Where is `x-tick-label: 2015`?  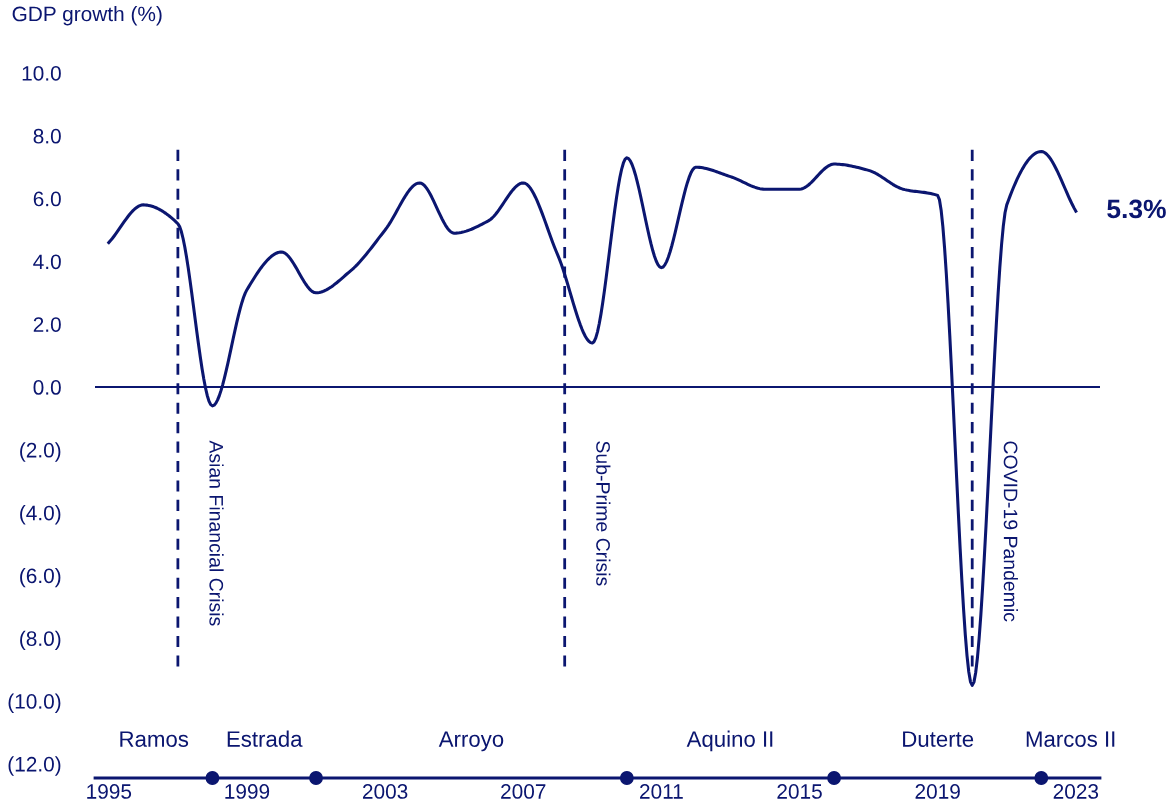
x-tick-label: 2015 is located at coordinates (799, 791).